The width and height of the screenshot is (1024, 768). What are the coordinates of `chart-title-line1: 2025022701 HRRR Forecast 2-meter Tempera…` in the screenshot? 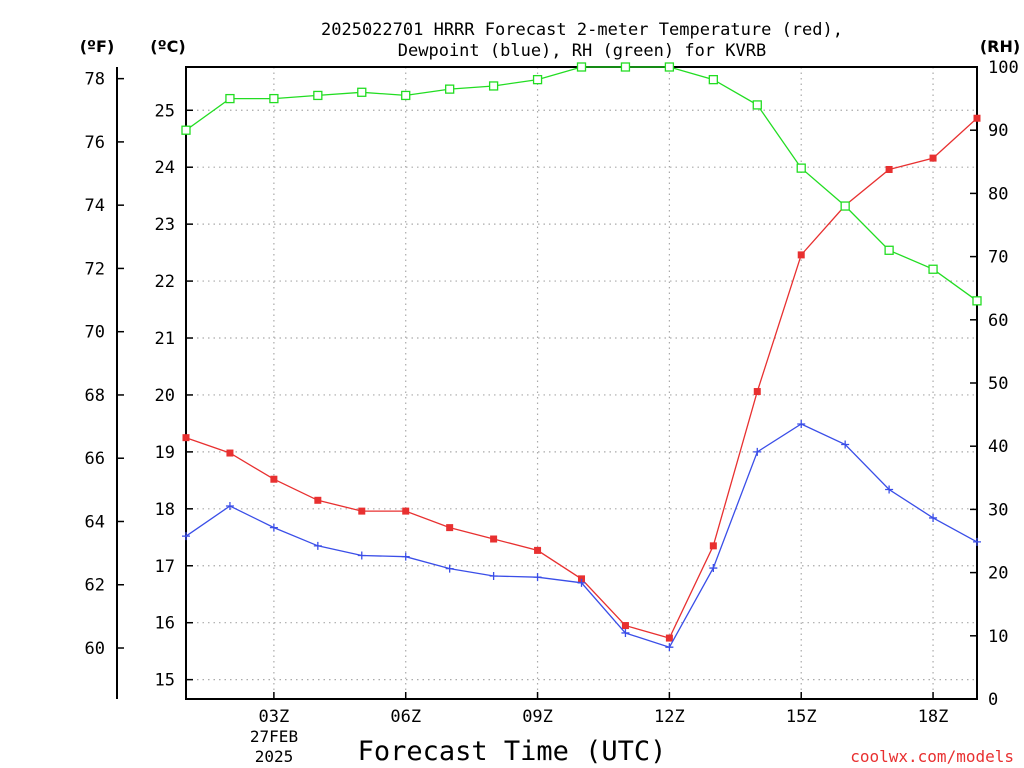 It's located at (582, 30).